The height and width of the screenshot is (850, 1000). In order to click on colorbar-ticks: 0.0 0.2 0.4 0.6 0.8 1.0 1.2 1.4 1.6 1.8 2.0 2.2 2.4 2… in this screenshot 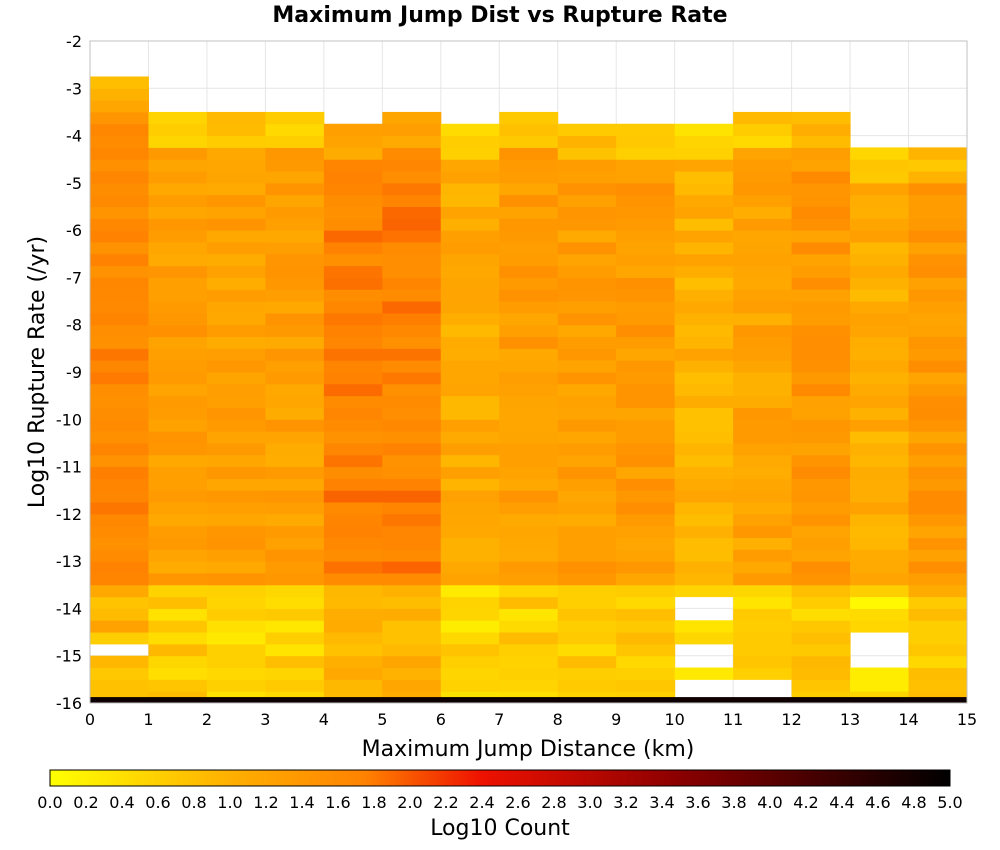, I will do `click(499, 802)`.